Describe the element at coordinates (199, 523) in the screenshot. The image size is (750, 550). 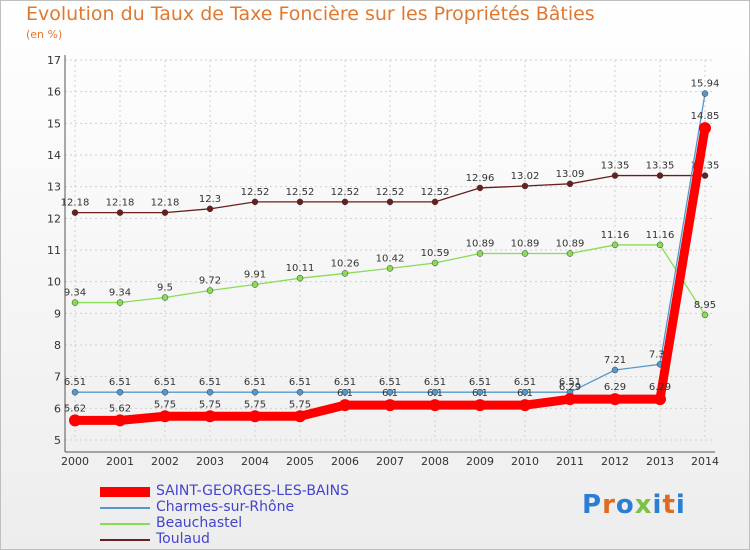
I see `legend-label: Beauchastel` at that location.